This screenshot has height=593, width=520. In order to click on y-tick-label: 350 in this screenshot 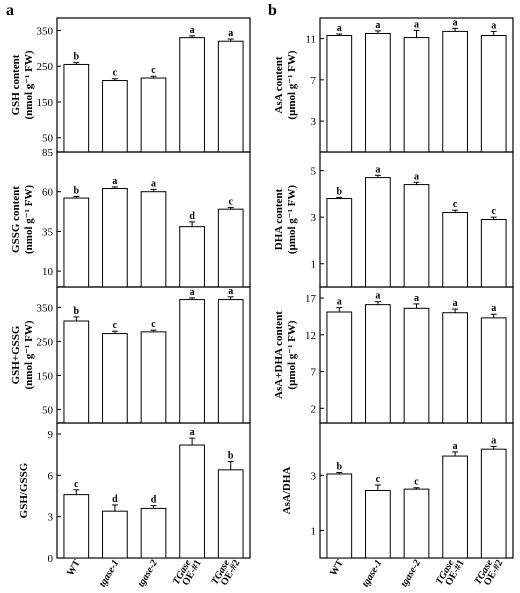, I will do `click(45, 32)`.